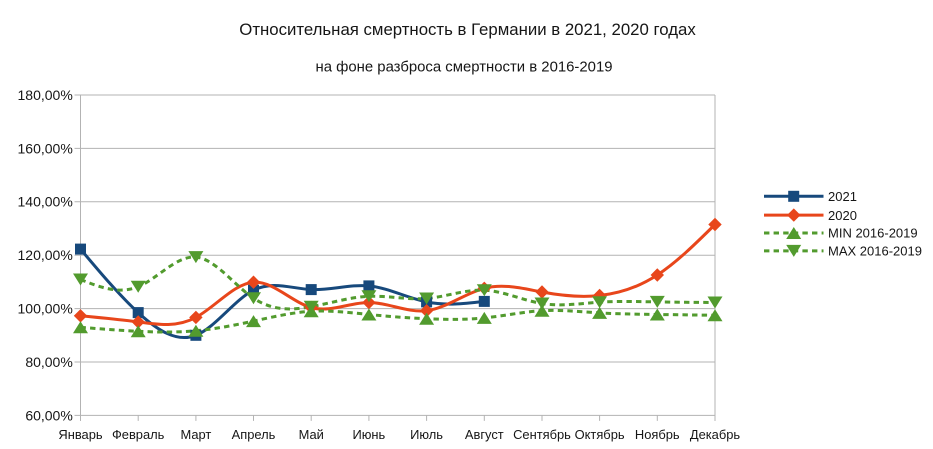 This screenshot has height=449, width=933. I want to click on svg-text:на фоне разброса смертности в: на фоне разброса смертности в 2016-2019, so click(463, 67).